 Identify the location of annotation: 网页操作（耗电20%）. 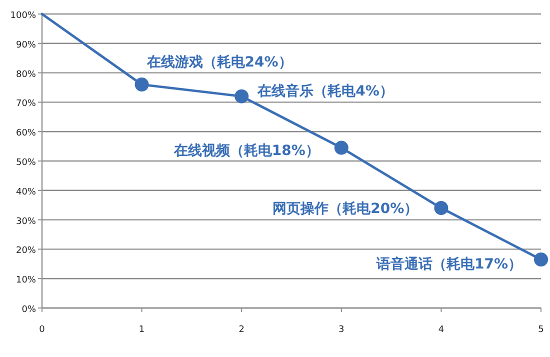
(345, 209).